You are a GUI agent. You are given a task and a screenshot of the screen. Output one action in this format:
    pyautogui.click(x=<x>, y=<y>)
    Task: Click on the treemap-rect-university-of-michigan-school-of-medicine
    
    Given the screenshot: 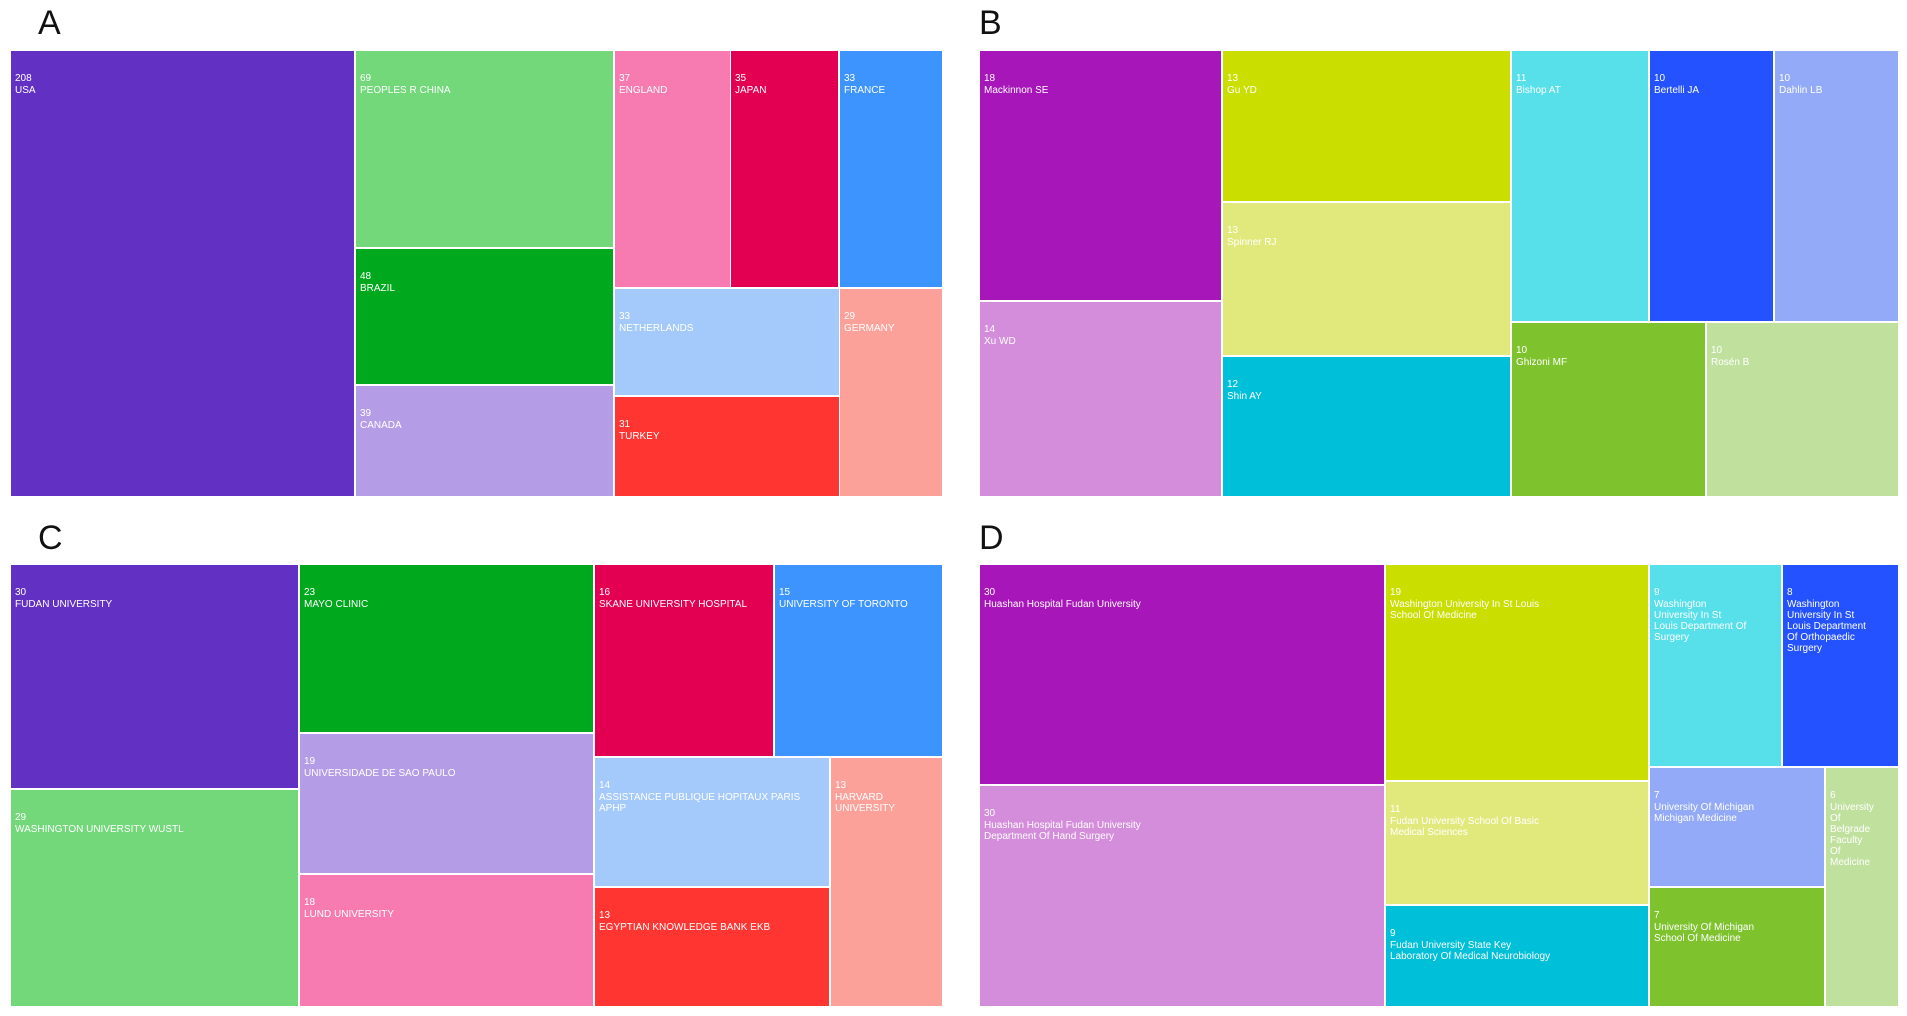 What is the action you would take?
    pyautogui.click(x=1737, y=947)
    